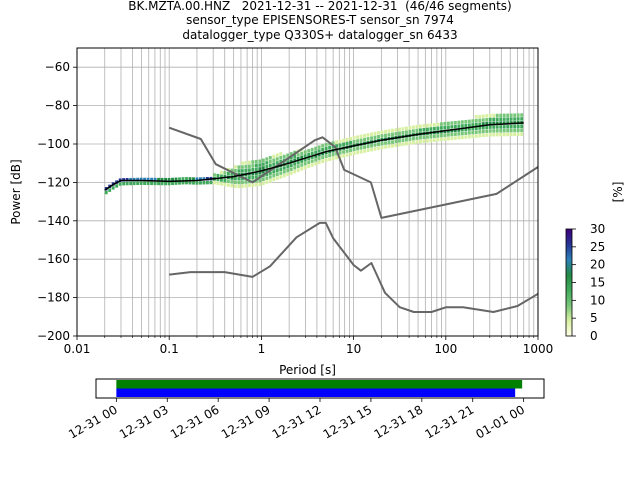 This screenshot has width=640, height=480. Describe the element at coordinates (320, 20) in the screenshot. I see `title-line-2: sensor_type EPISENSORES-T sensor_sn 7974` at that location.